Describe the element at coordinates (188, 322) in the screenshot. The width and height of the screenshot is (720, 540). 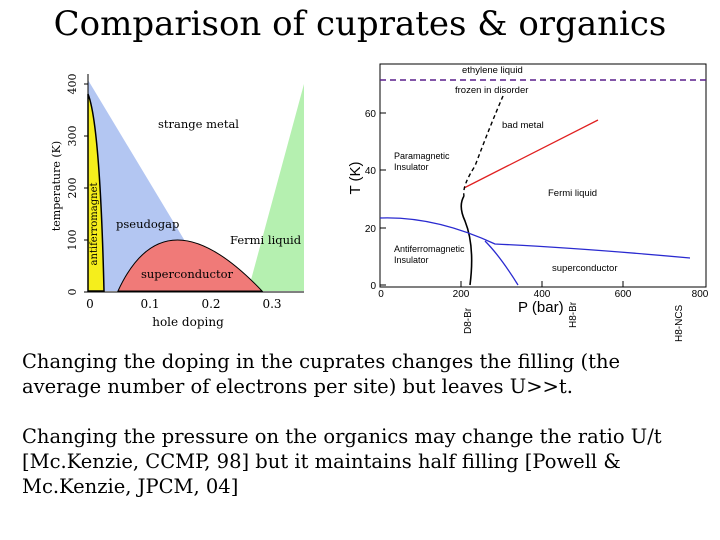
I see `cuprate-x-label: hole doping` at that location.